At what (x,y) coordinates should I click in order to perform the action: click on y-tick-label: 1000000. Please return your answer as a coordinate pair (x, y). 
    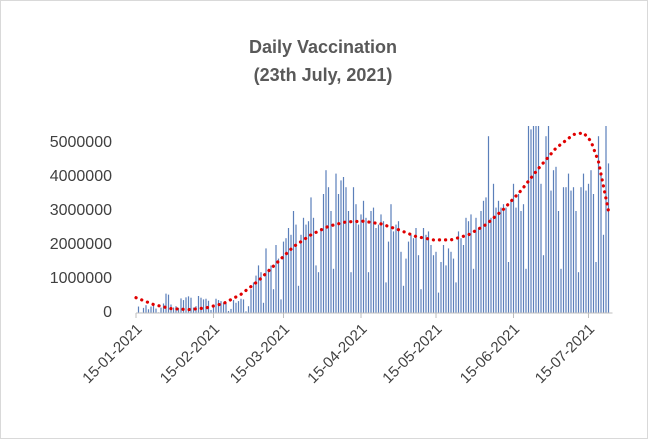
    Looking at the image, I should click on (81, 278).